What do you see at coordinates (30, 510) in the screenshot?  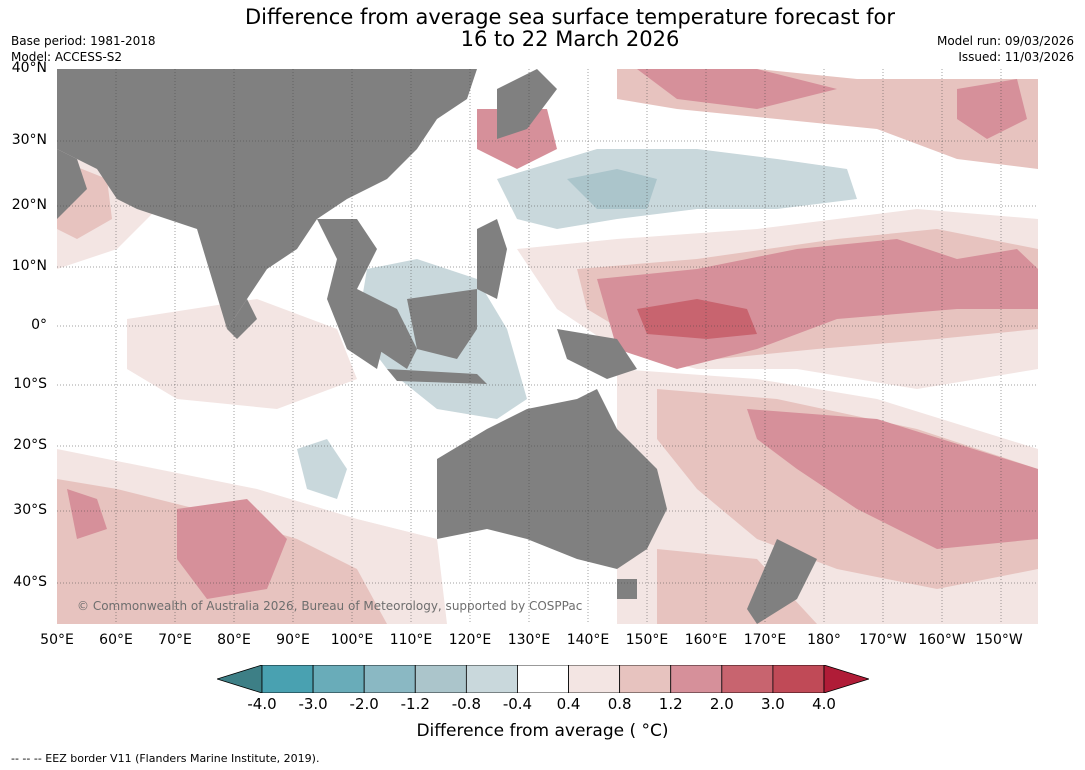 I see `lat-label-30s: 30°S` at bounding box center [30, 510].